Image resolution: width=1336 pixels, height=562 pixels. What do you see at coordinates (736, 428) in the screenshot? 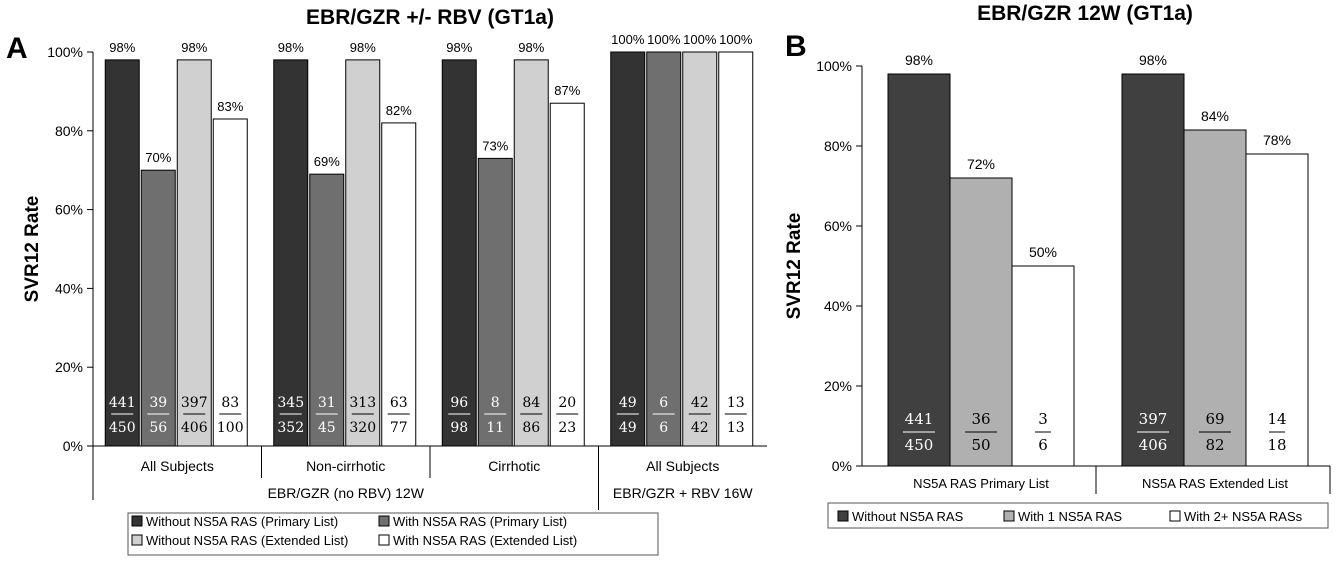
I see `bar-denominator: 13` at bounding box center [736, 428].